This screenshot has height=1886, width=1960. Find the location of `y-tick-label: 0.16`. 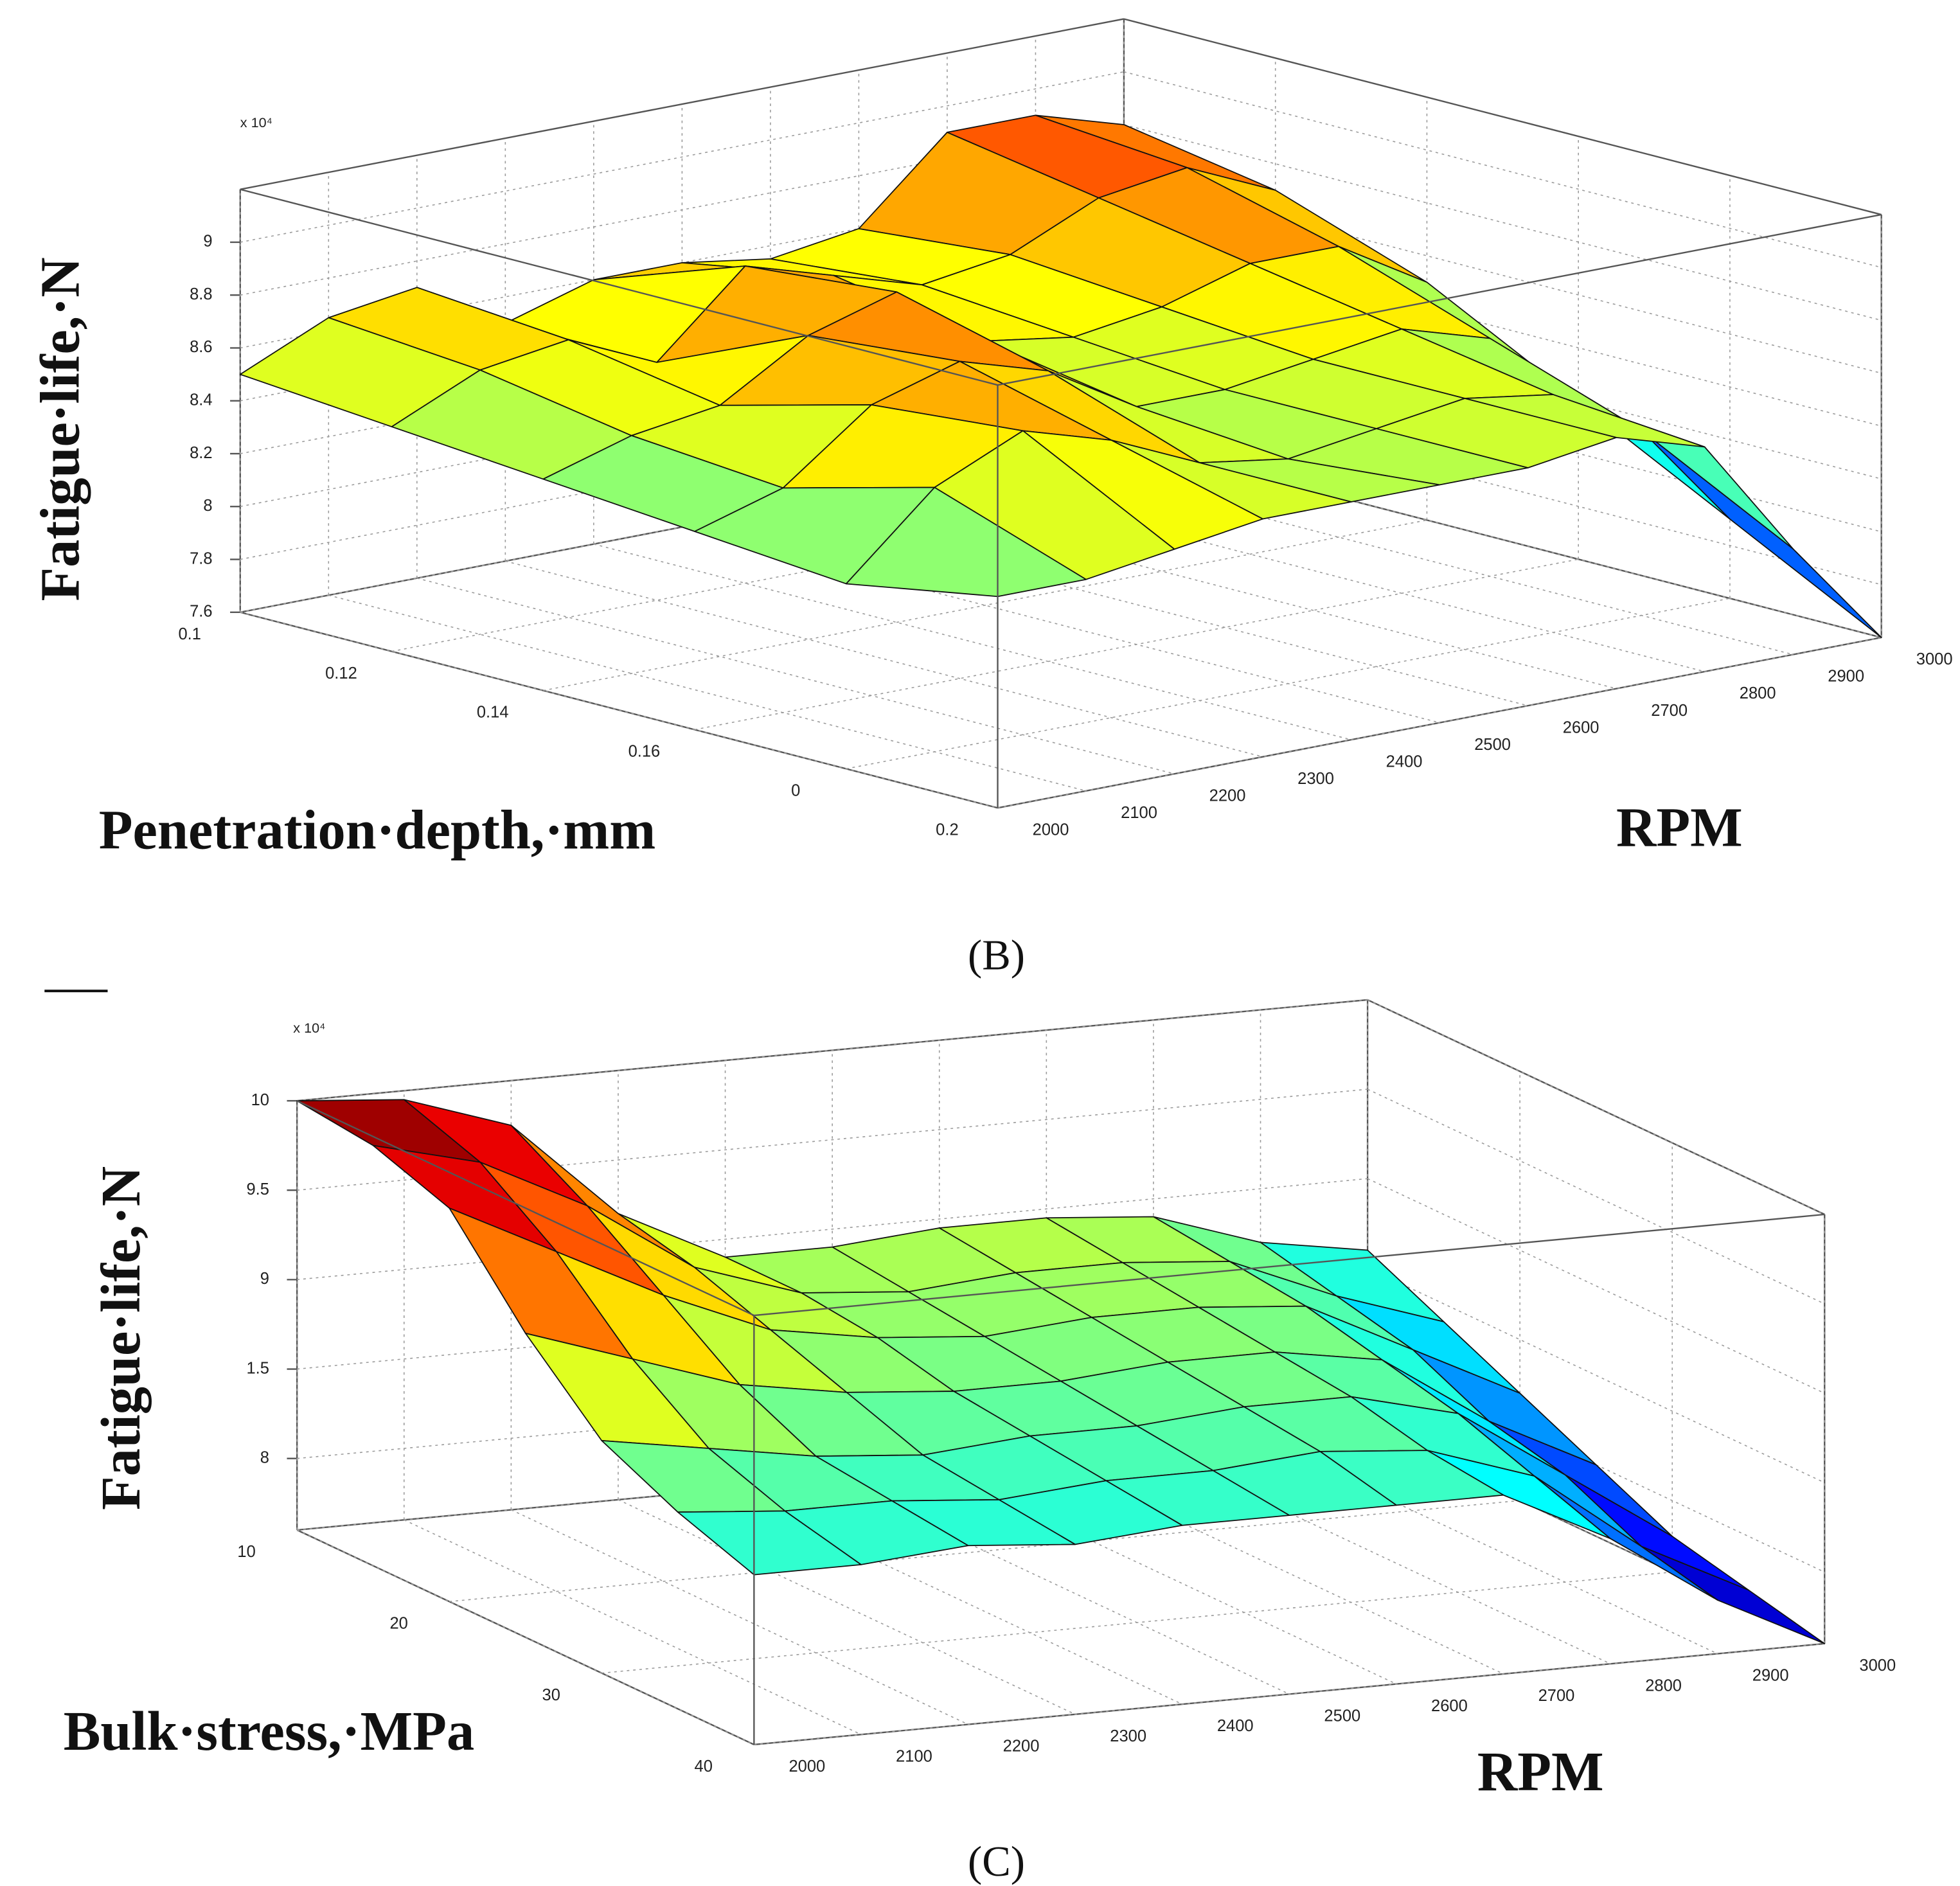

y-tick-label: 0.16 is located at coordinates (644, 752).